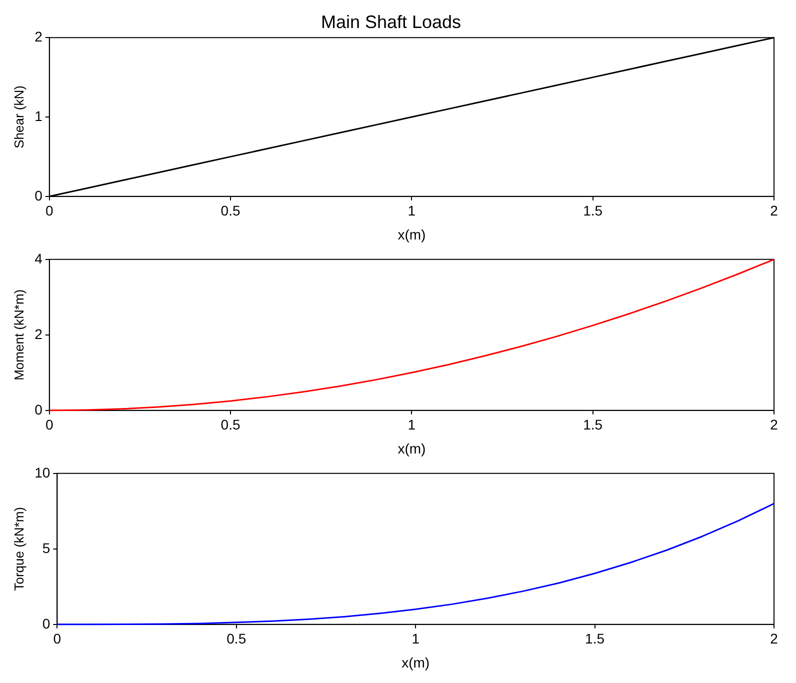  What do you see at coordinates (38, 116) in the screenshot?
I see `y-tick-label: 1` at bounding box center [38, 116].